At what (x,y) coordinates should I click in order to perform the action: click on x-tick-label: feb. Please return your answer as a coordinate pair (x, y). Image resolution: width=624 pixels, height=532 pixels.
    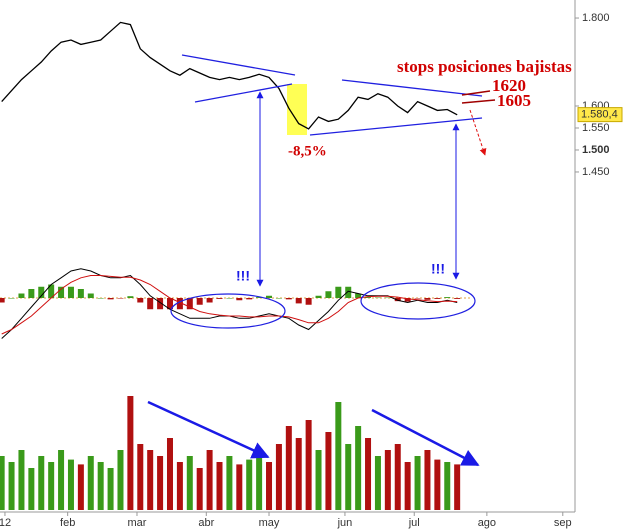
    Looking at the image, I should click on (67, 523).